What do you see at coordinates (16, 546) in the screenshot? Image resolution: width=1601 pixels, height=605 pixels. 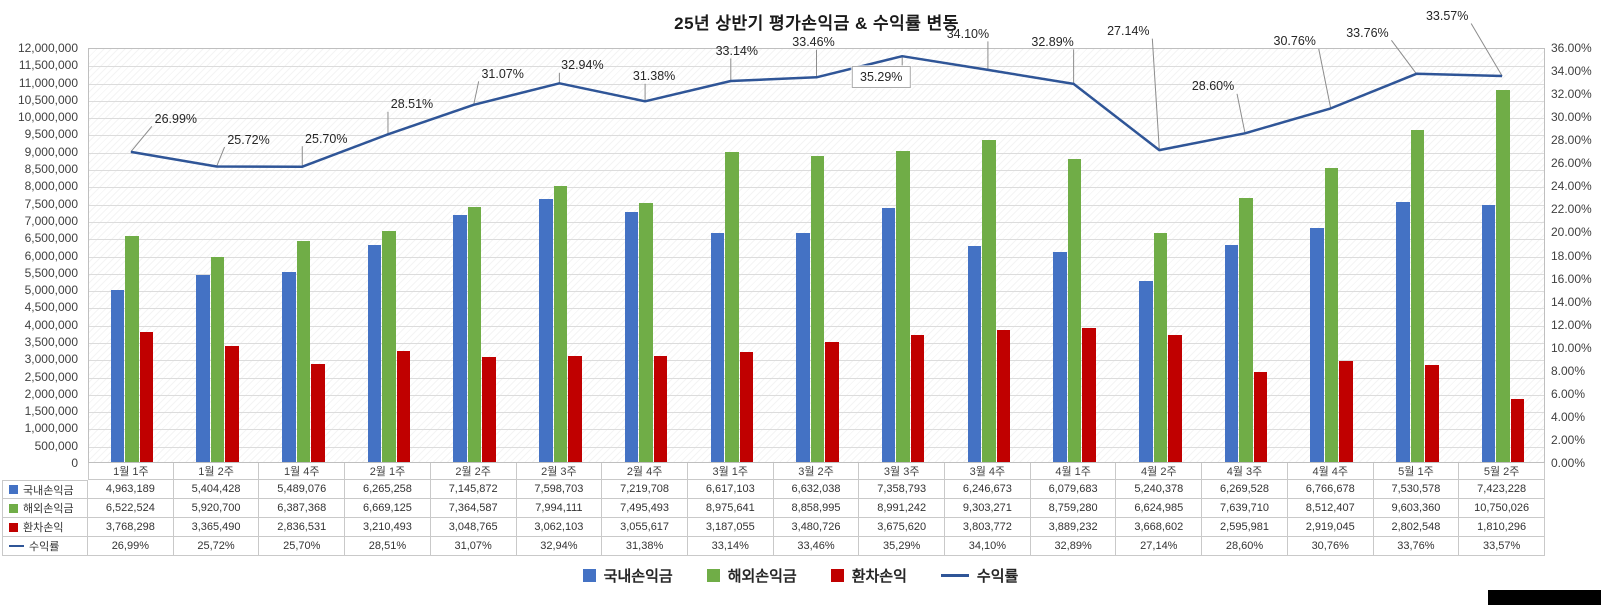 I see `table-key-return-rate-icon` at bounding box center [16, 546].